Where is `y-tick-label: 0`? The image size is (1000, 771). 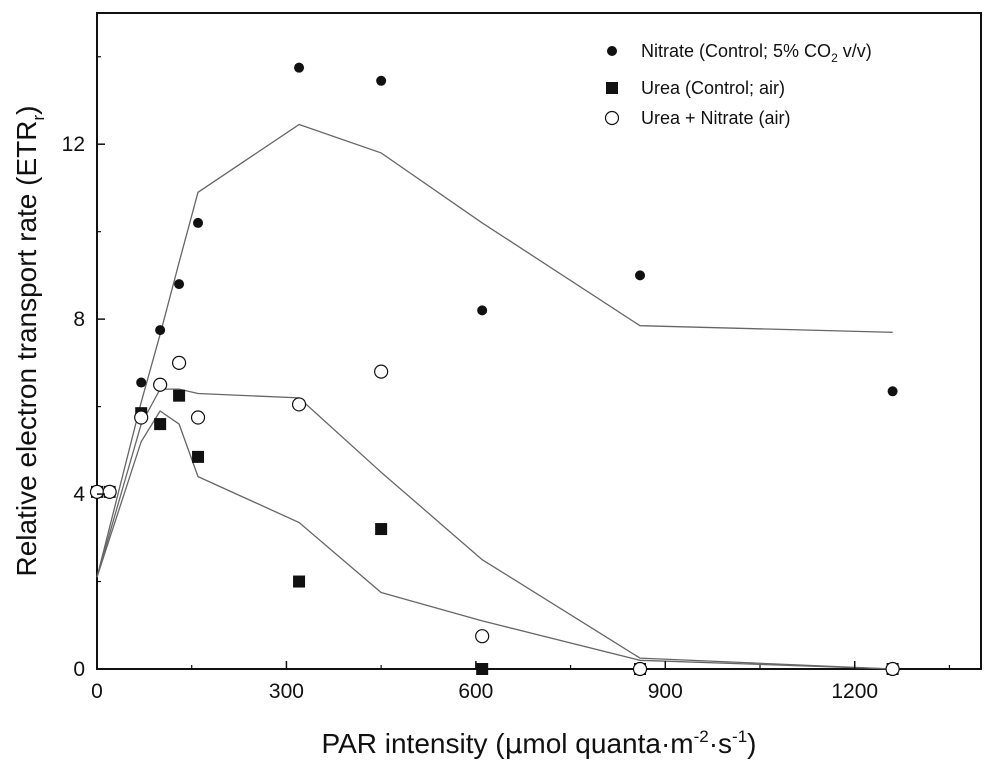
y-tick-label: 0 is located at coordinates (79, 669).